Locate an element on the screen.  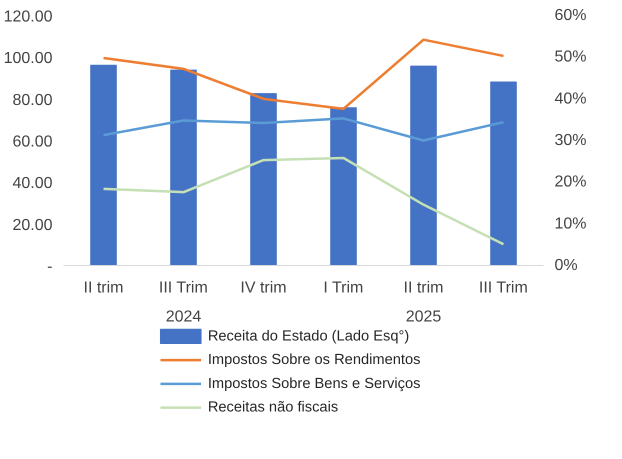
y-tick-label: 100.00 is located at coordinates (28, 59).